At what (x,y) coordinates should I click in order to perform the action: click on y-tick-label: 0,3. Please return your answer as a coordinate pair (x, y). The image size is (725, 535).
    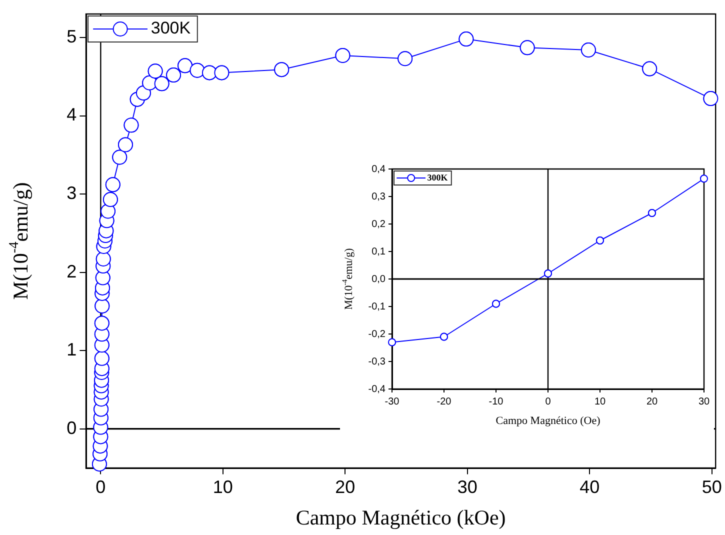
    Looking at the image, I should click on (379, 196).